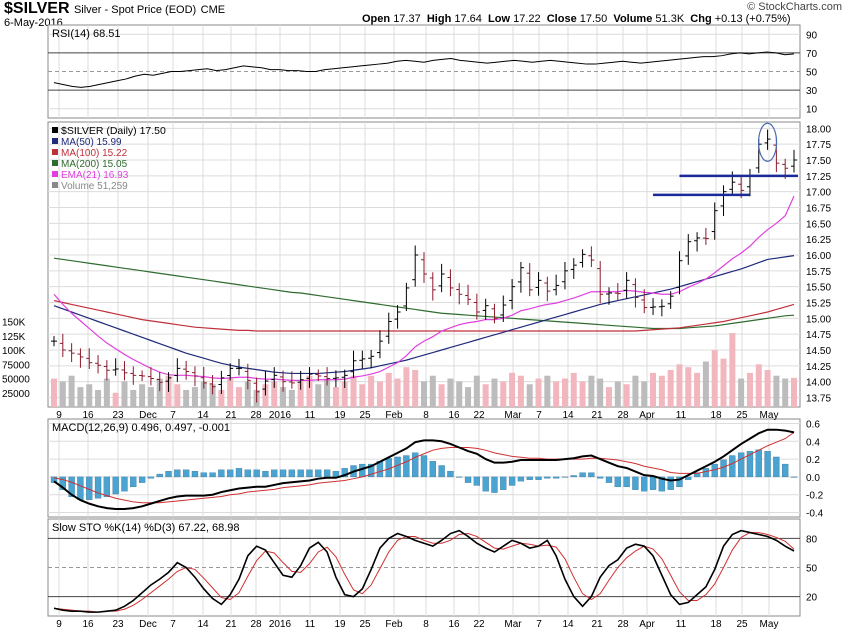 The image size is (850, 633). Describe the element at coordinates (513, 624) in the screenshot. I see `x-tick-label-1-16: Mar` at that location.